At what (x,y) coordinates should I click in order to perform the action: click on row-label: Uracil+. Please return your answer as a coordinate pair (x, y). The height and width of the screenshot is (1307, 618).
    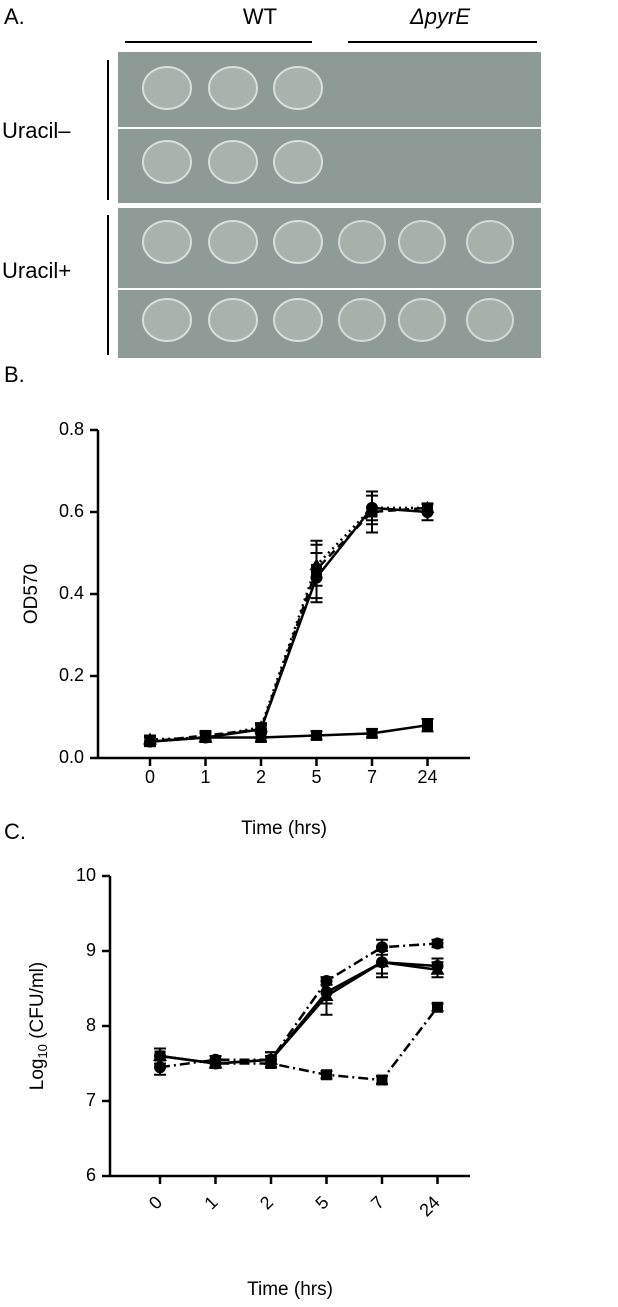
    Looking at the image, I should click on (36, 270).